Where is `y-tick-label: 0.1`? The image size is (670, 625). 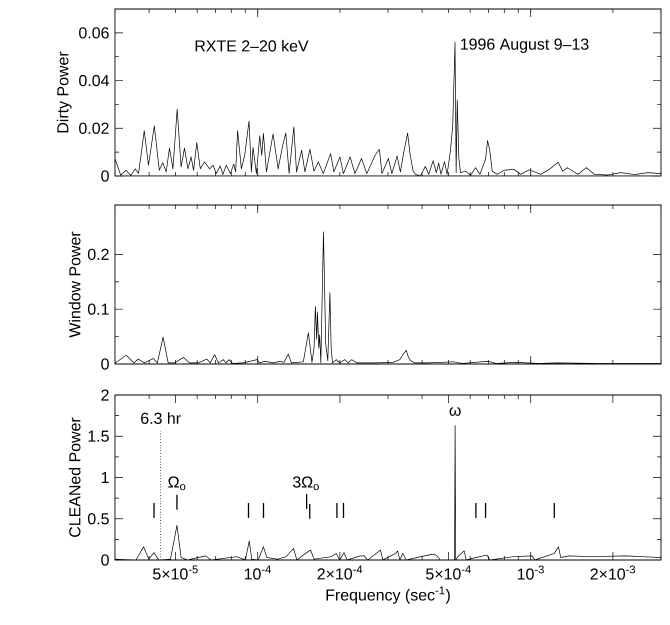 y-tick-label: 0.1 is located at coordinates (98, 309).